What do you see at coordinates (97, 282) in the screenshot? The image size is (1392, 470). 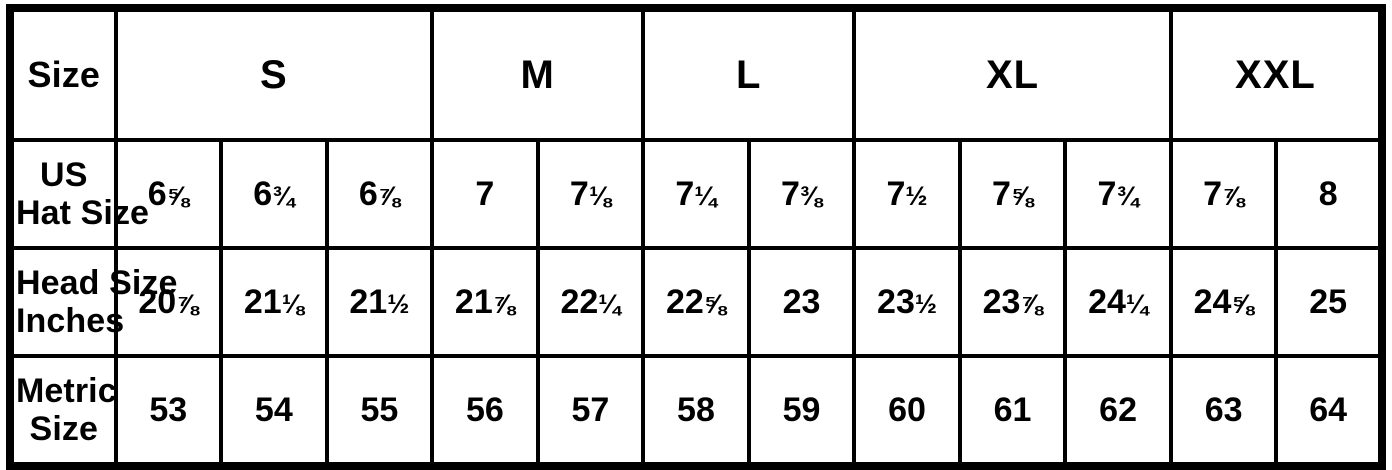 I see `row-header-line: Head Size` at bounding box center [97, 282].